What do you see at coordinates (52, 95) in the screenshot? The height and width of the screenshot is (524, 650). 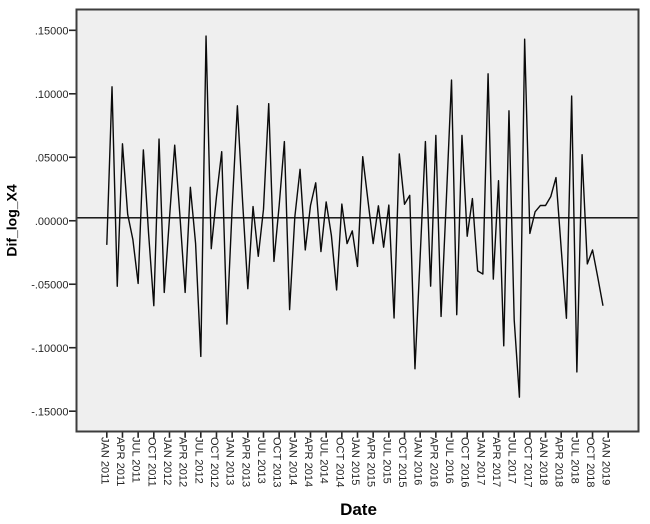 I see `svg-text: .10000` at bounding box center [52, 95].